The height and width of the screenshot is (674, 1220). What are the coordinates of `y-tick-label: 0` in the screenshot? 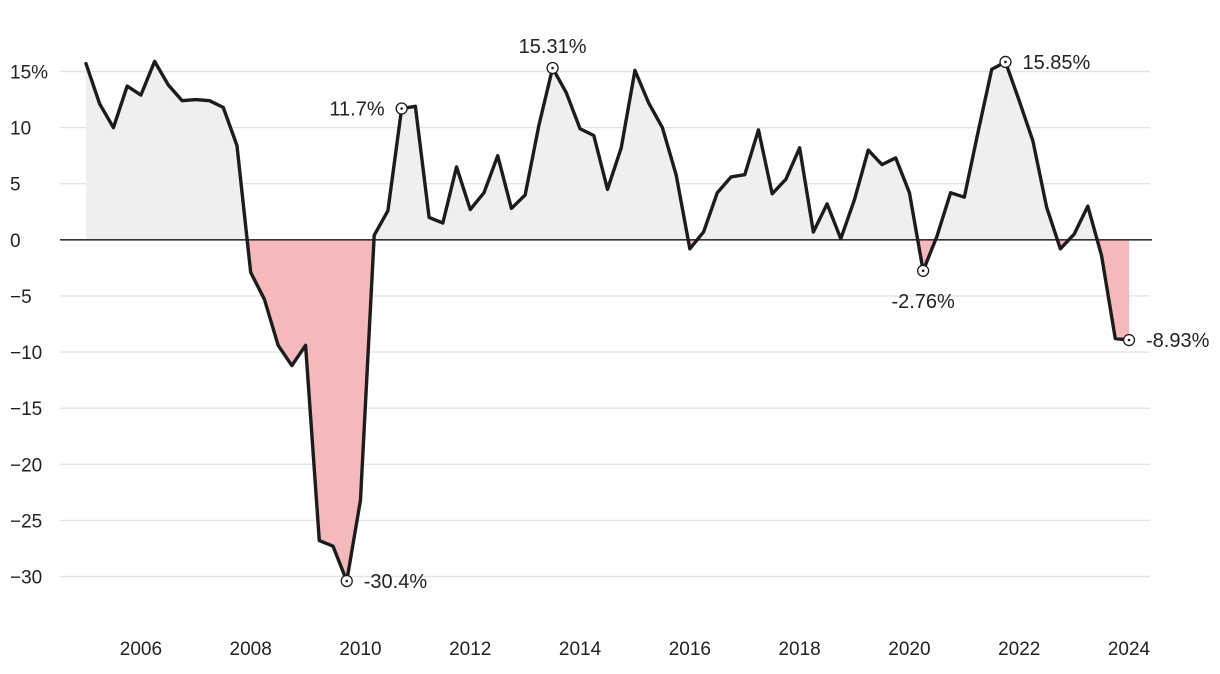 It's located at (15, 241).